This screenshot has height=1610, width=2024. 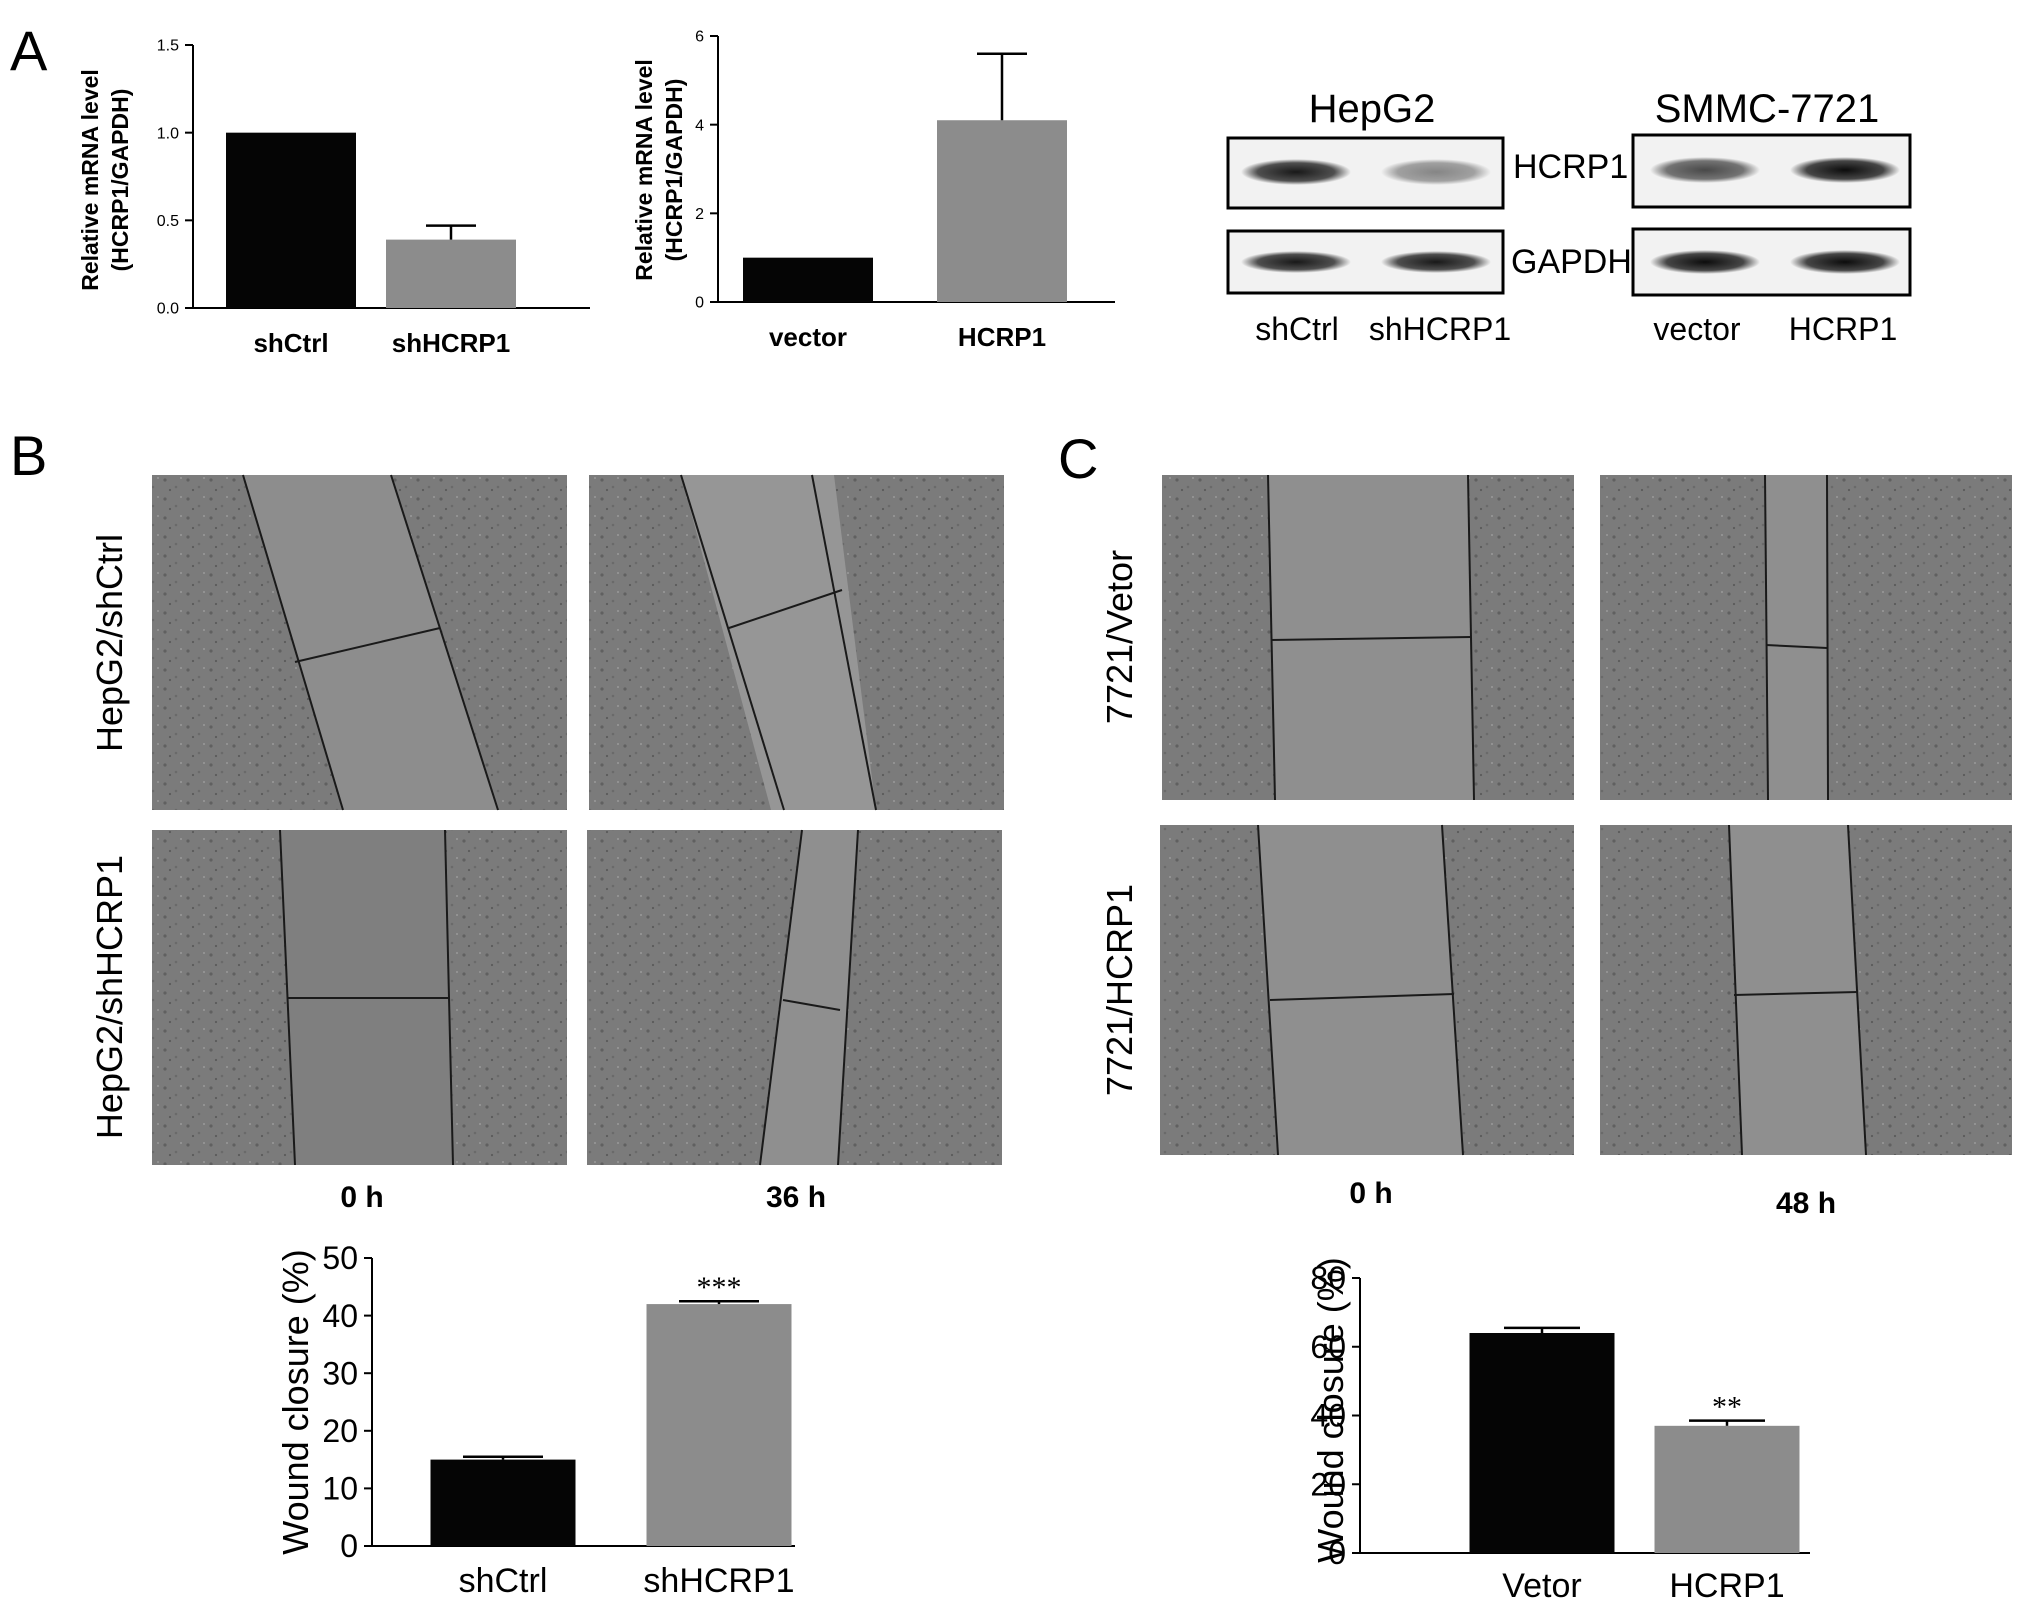 I want to click on lane-label-vector: vector, so click(x=1696, y=329).